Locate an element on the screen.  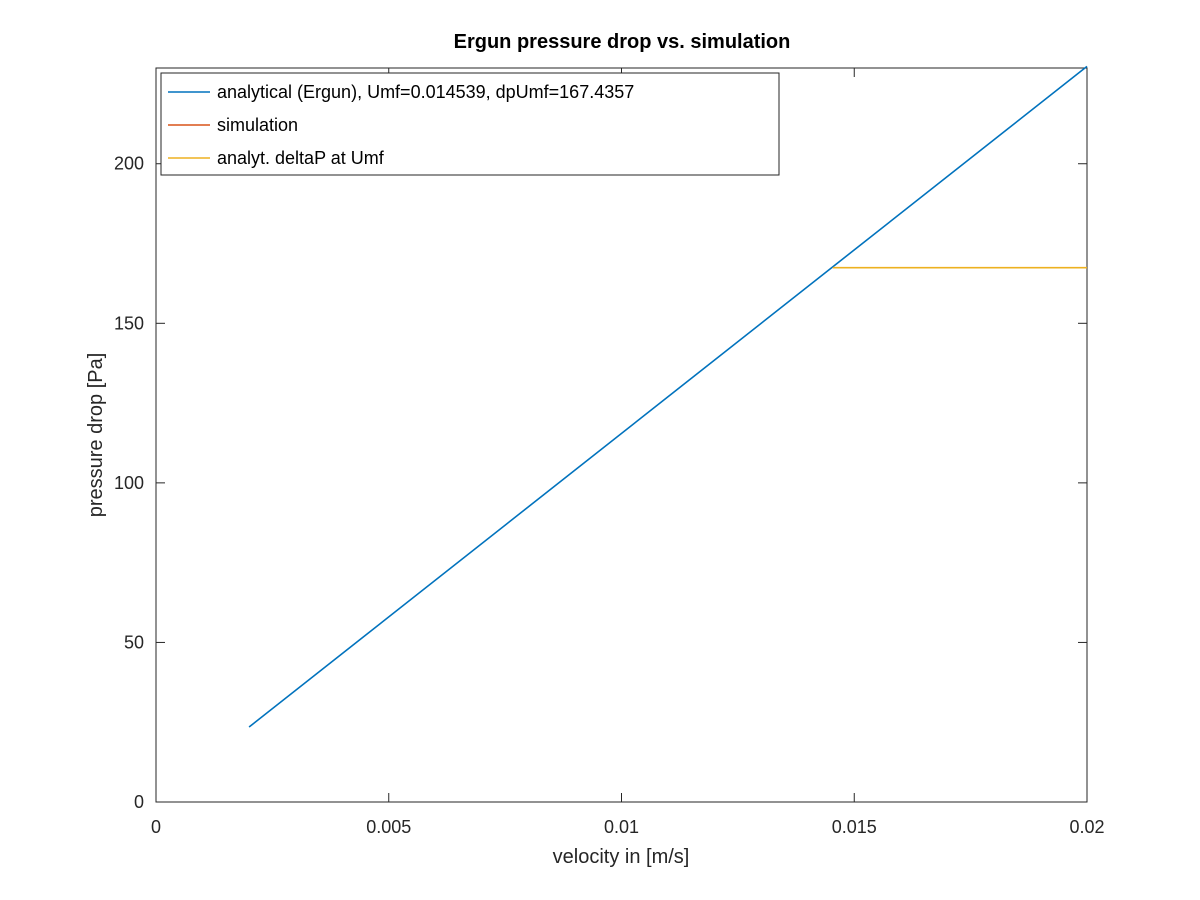
x-tick-label: 0.01 is located at coordinates (621, 827).